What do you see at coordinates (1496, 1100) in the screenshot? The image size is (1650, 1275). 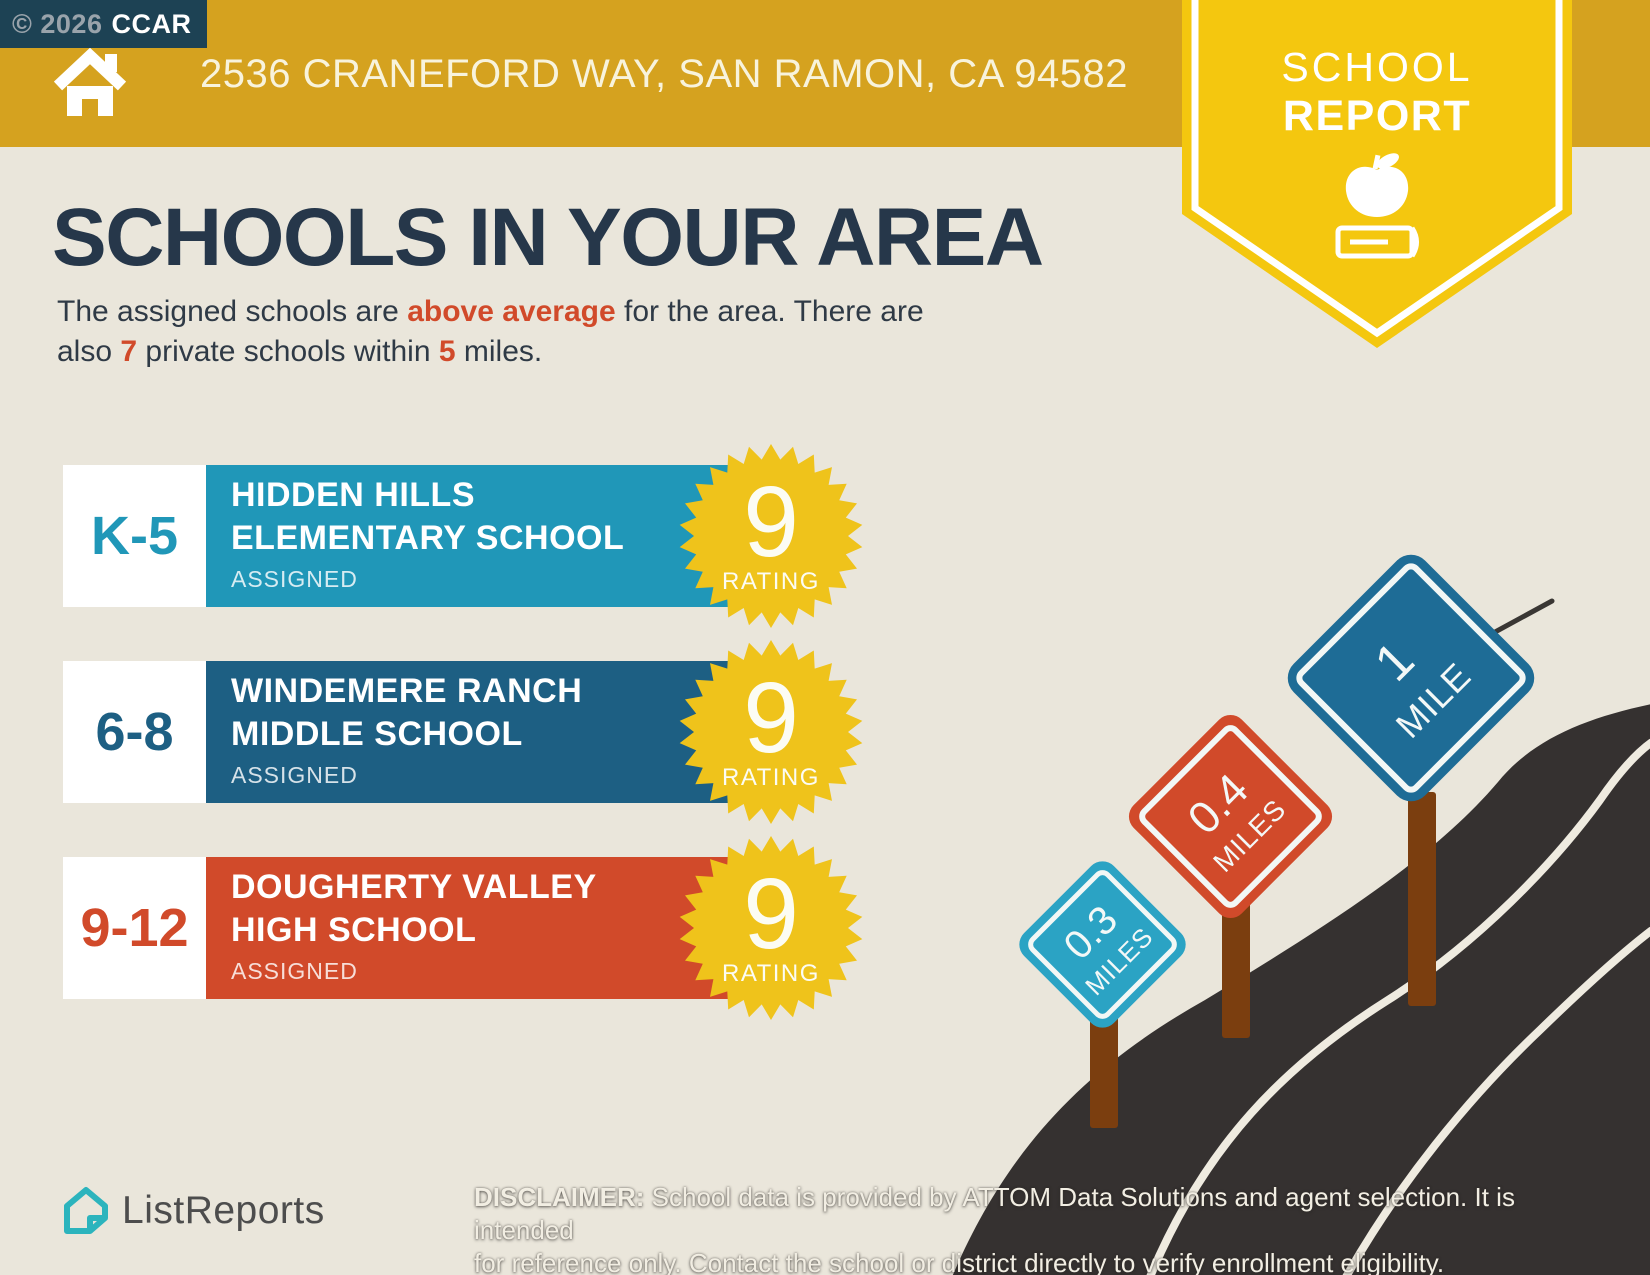 I see `road-lane-line-right` at bounding box center [1496, 1100].